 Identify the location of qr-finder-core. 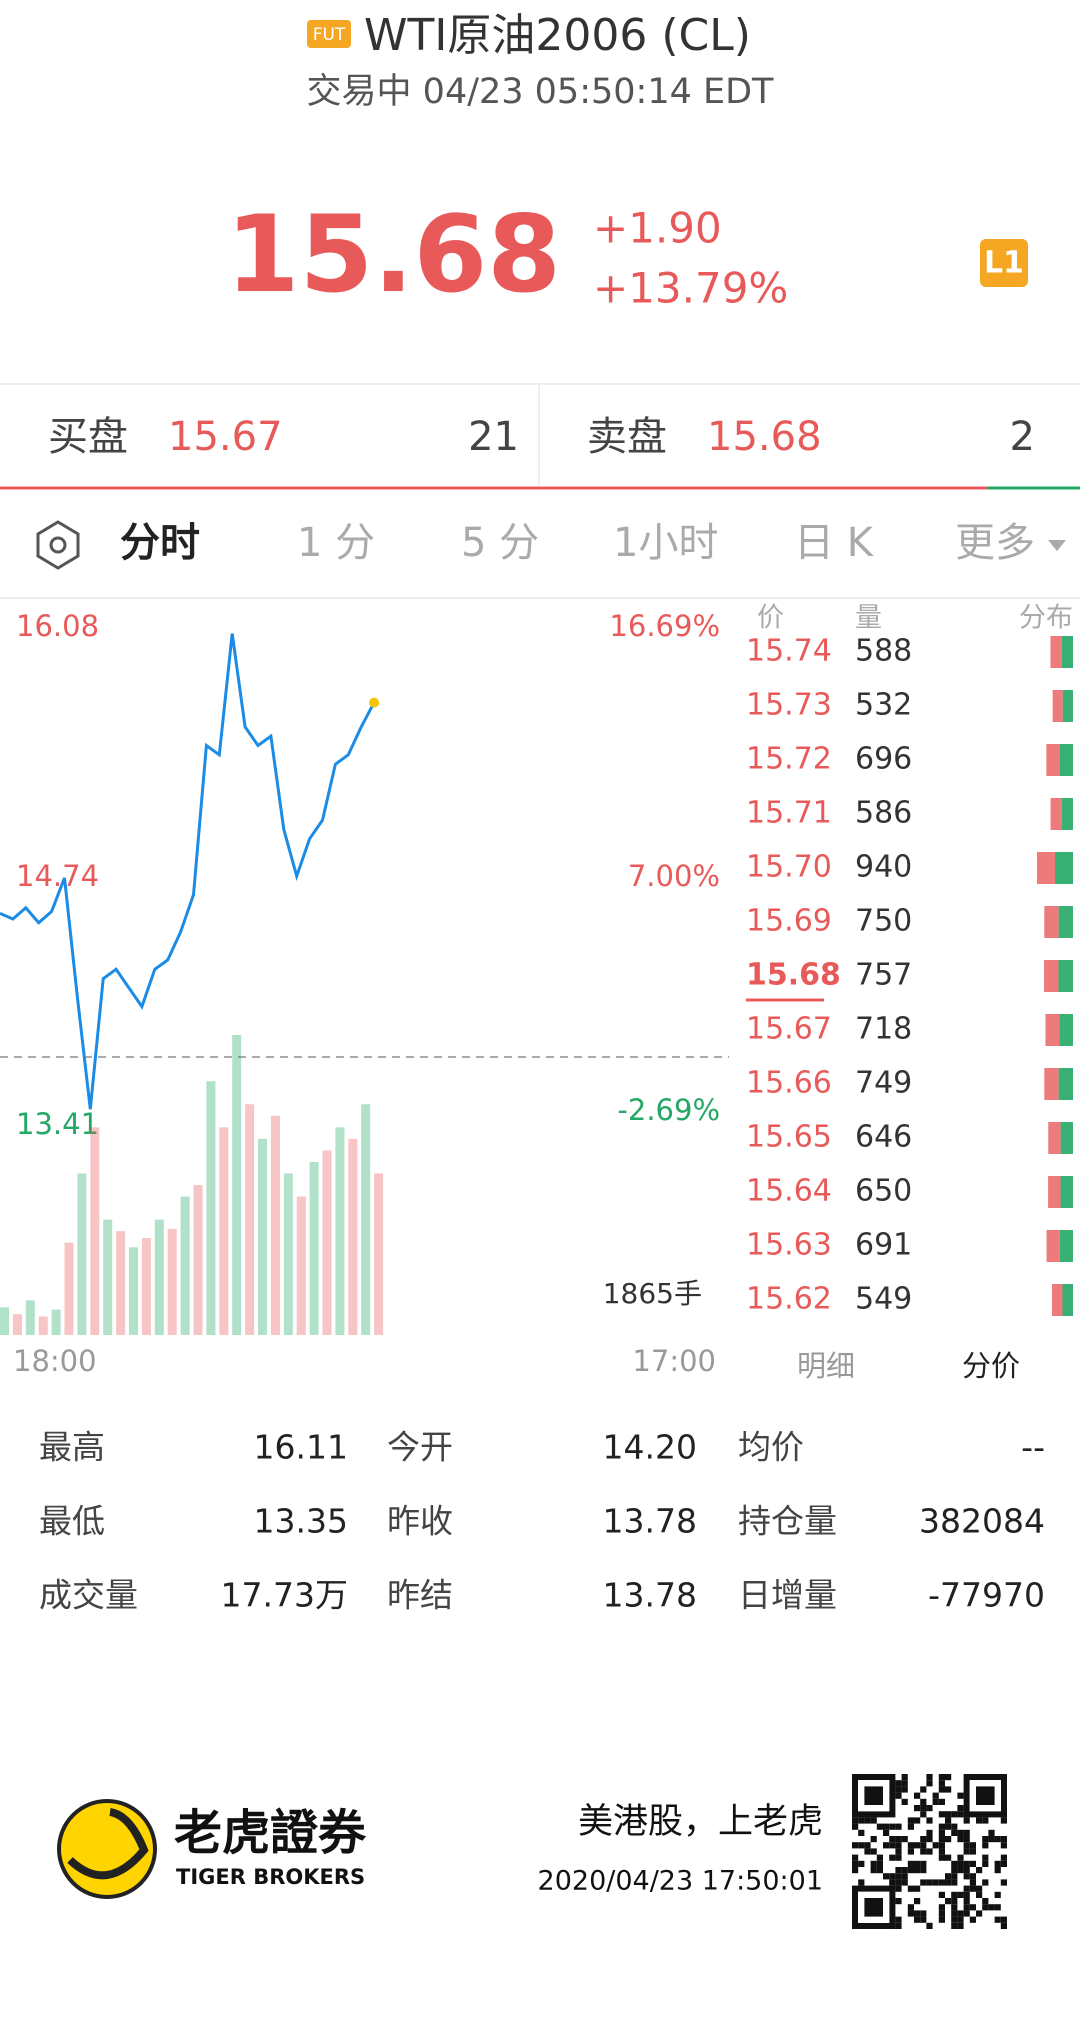
(985, 1795).